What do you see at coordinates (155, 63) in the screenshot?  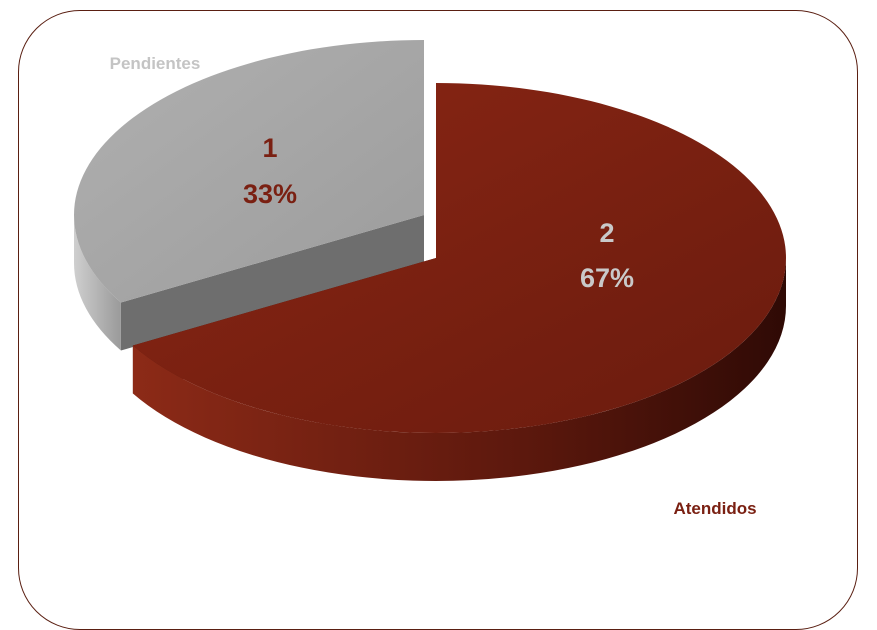 I see `category-label-pendientes: Pendientes` at bounding box center [155, 63].